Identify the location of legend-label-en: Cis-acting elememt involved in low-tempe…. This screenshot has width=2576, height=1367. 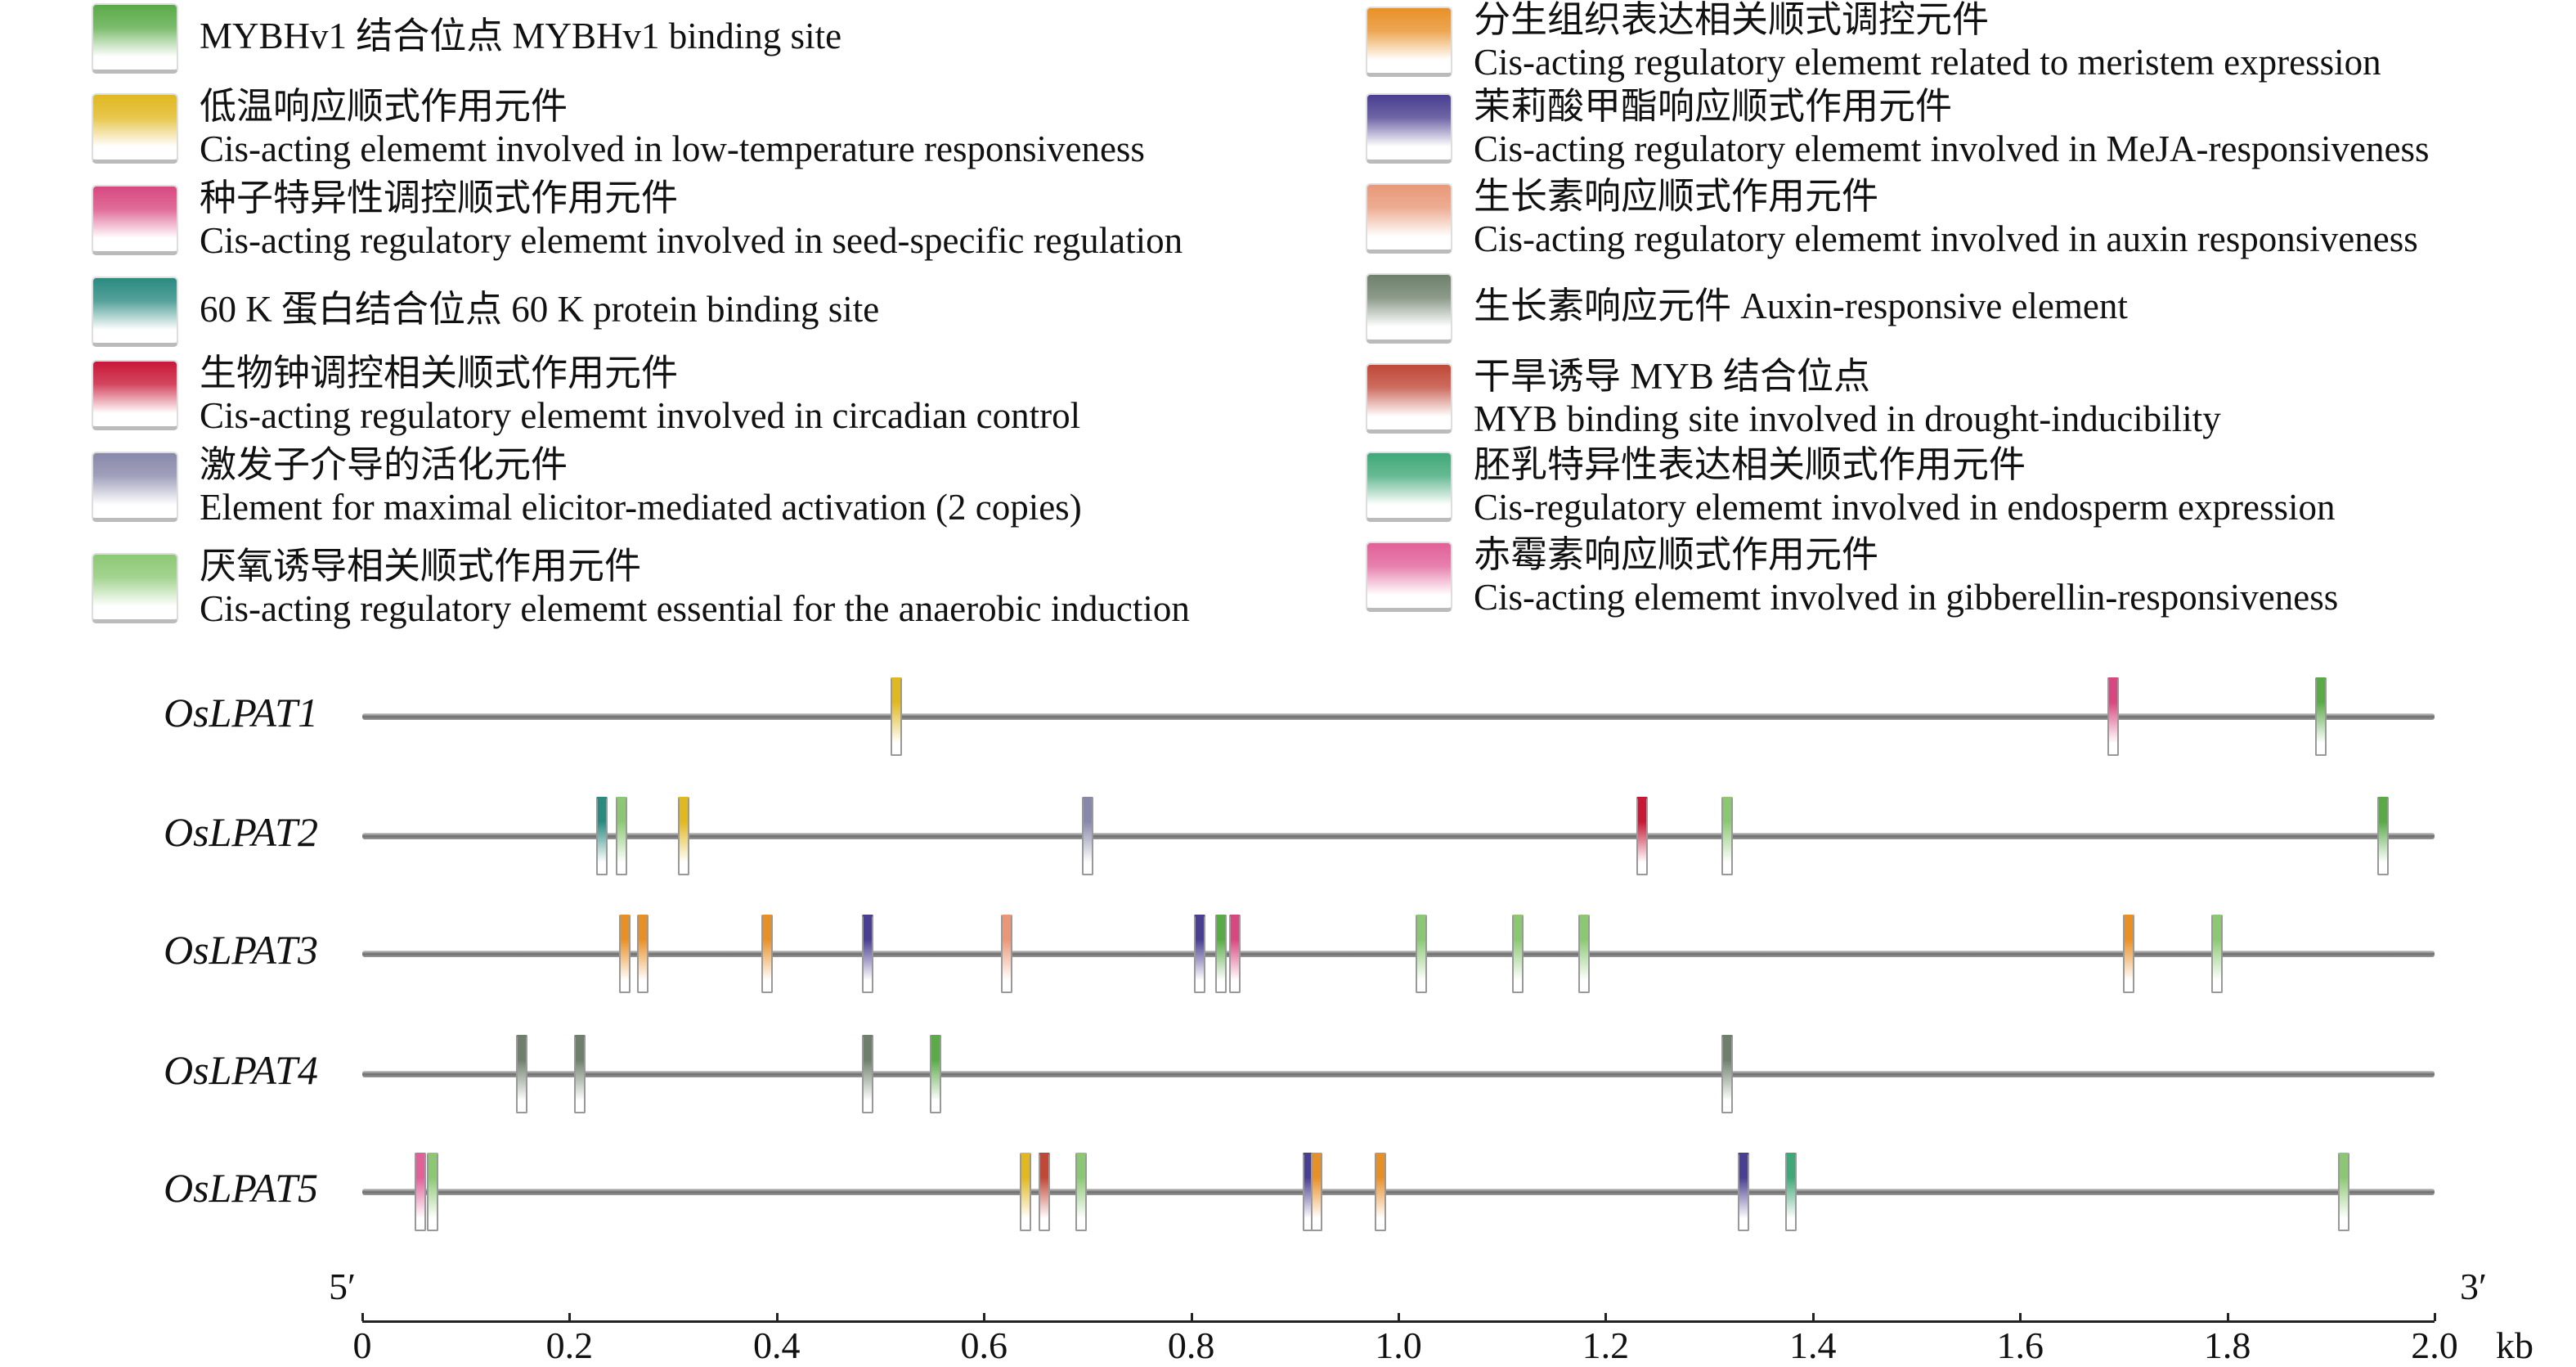
(672, 148).